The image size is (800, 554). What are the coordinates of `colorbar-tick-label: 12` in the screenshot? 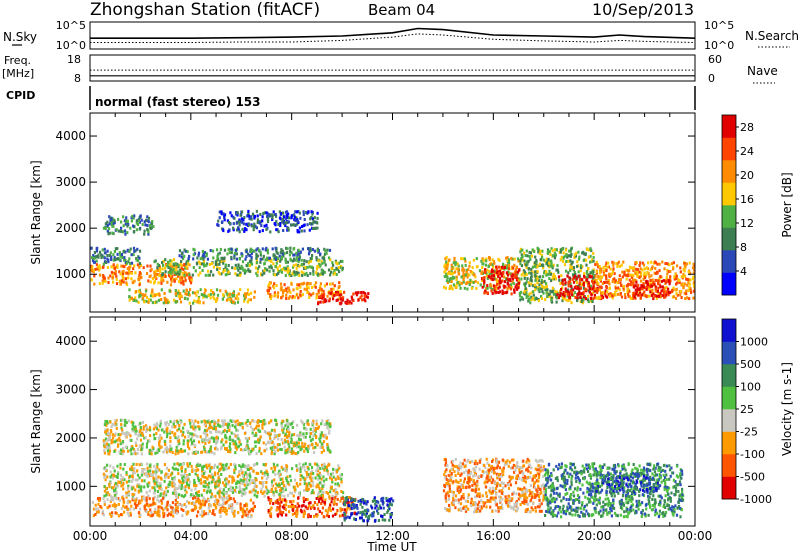 It's located at (747, 223).